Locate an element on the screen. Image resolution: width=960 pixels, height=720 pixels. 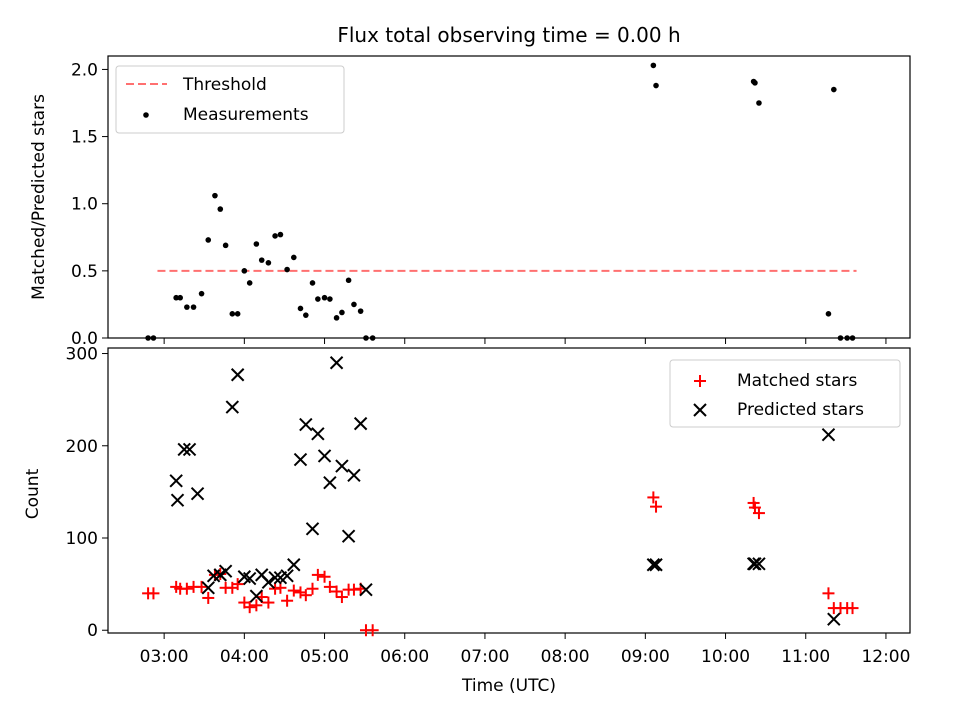
ratio-y-label: Matched/Predicted stars is located at coordinates (39, 197).